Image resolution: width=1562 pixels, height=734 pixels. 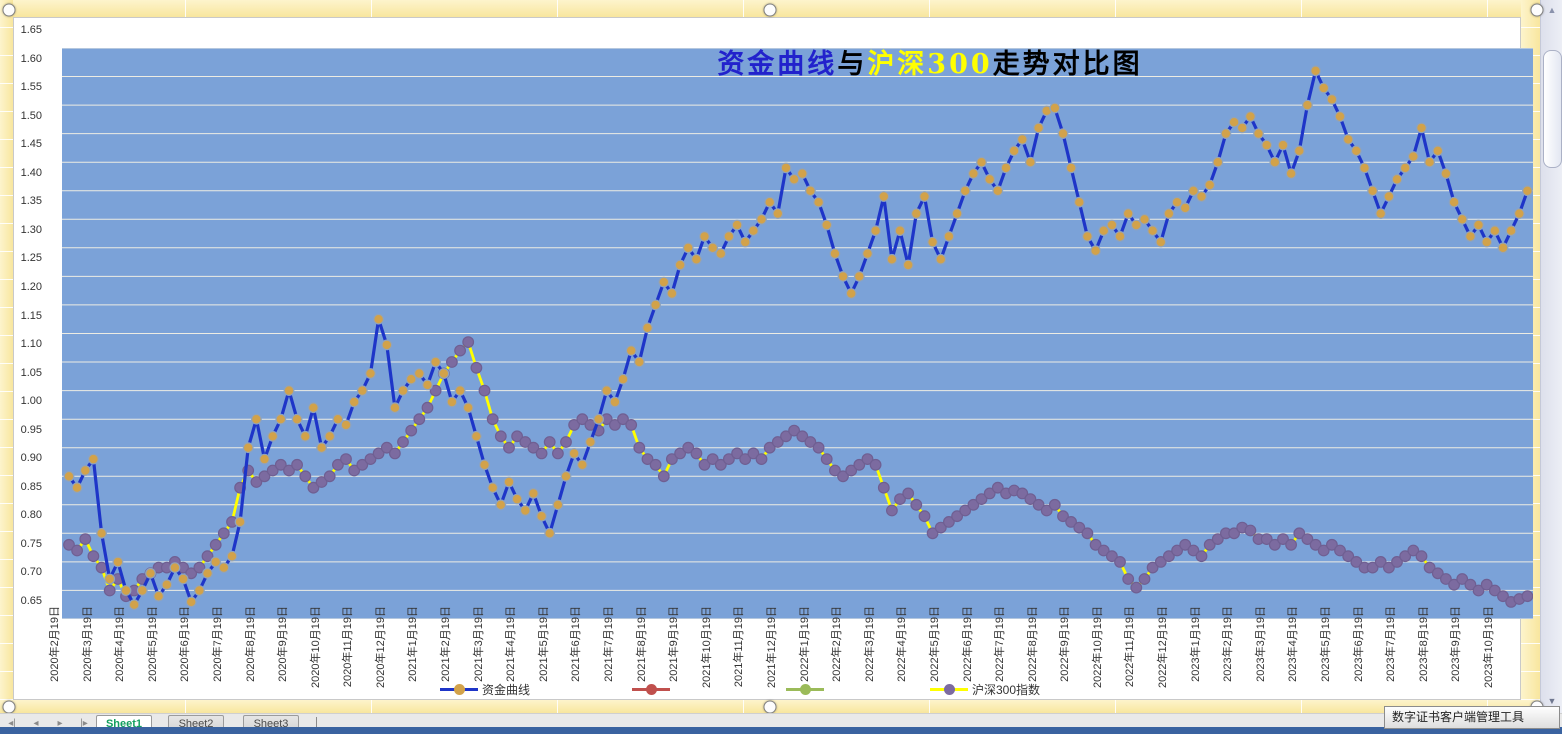 What do you see at coordinates (31, 58) in the screenshot?
I see `y-axis-label: 1.60` at bounding box center [31, 58].